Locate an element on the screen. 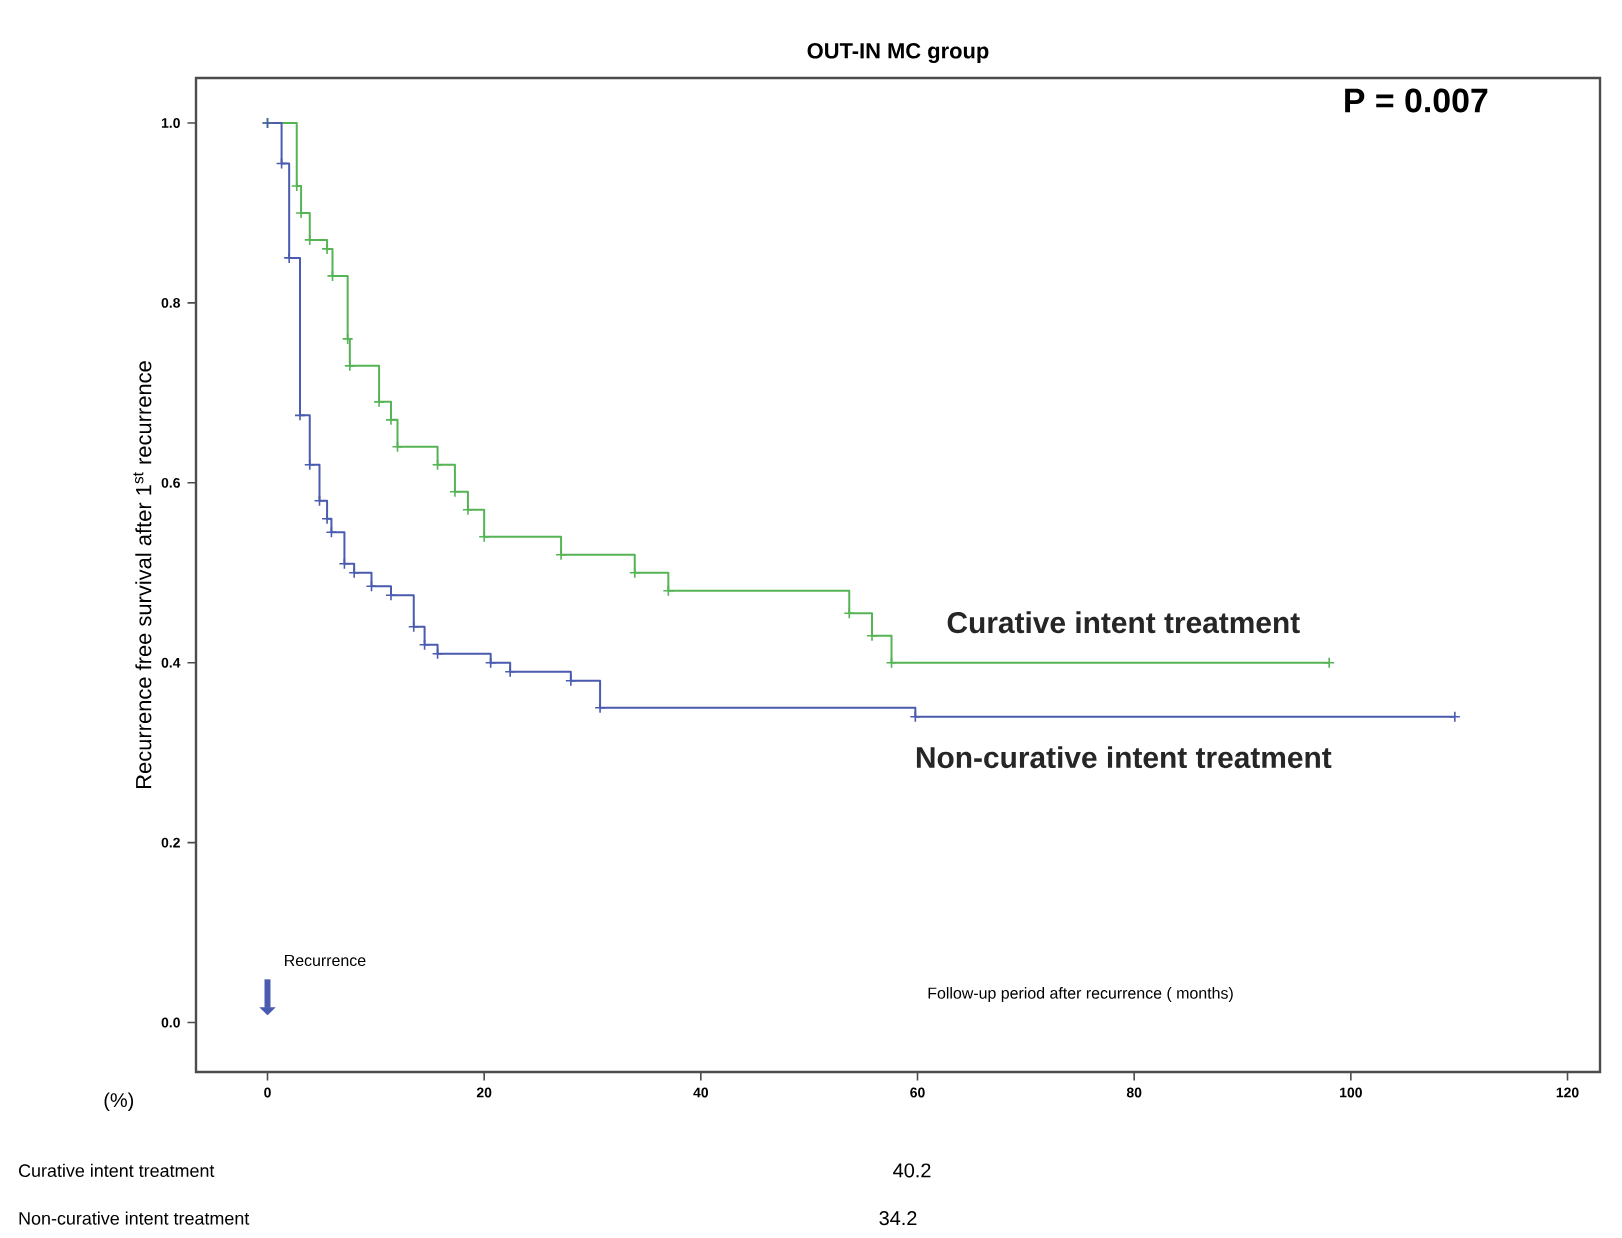  chart-title: OUT-IN MC group is located at coordinates (898, 53).